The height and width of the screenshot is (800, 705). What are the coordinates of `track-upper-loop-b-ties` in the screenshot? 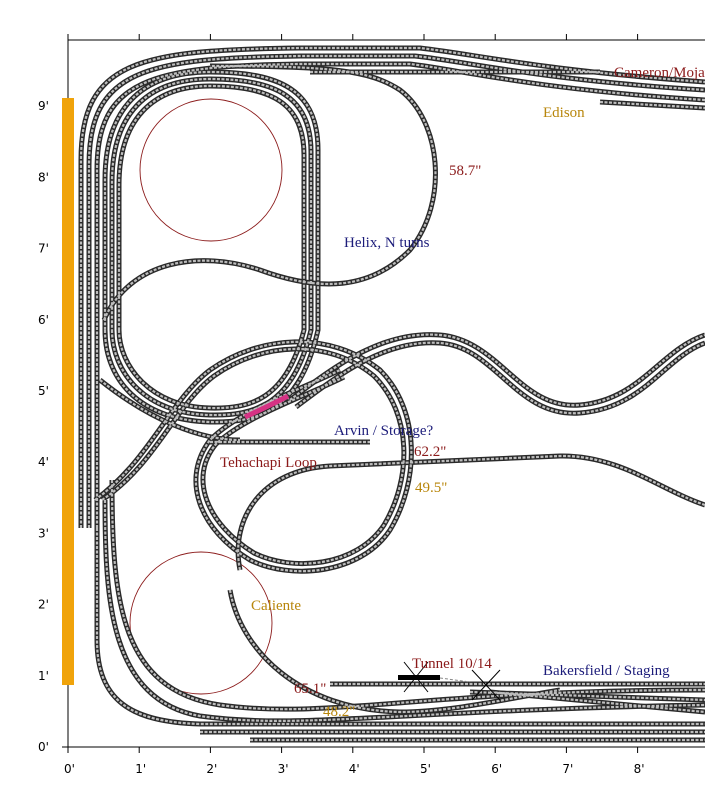 It's located at (211, 247).